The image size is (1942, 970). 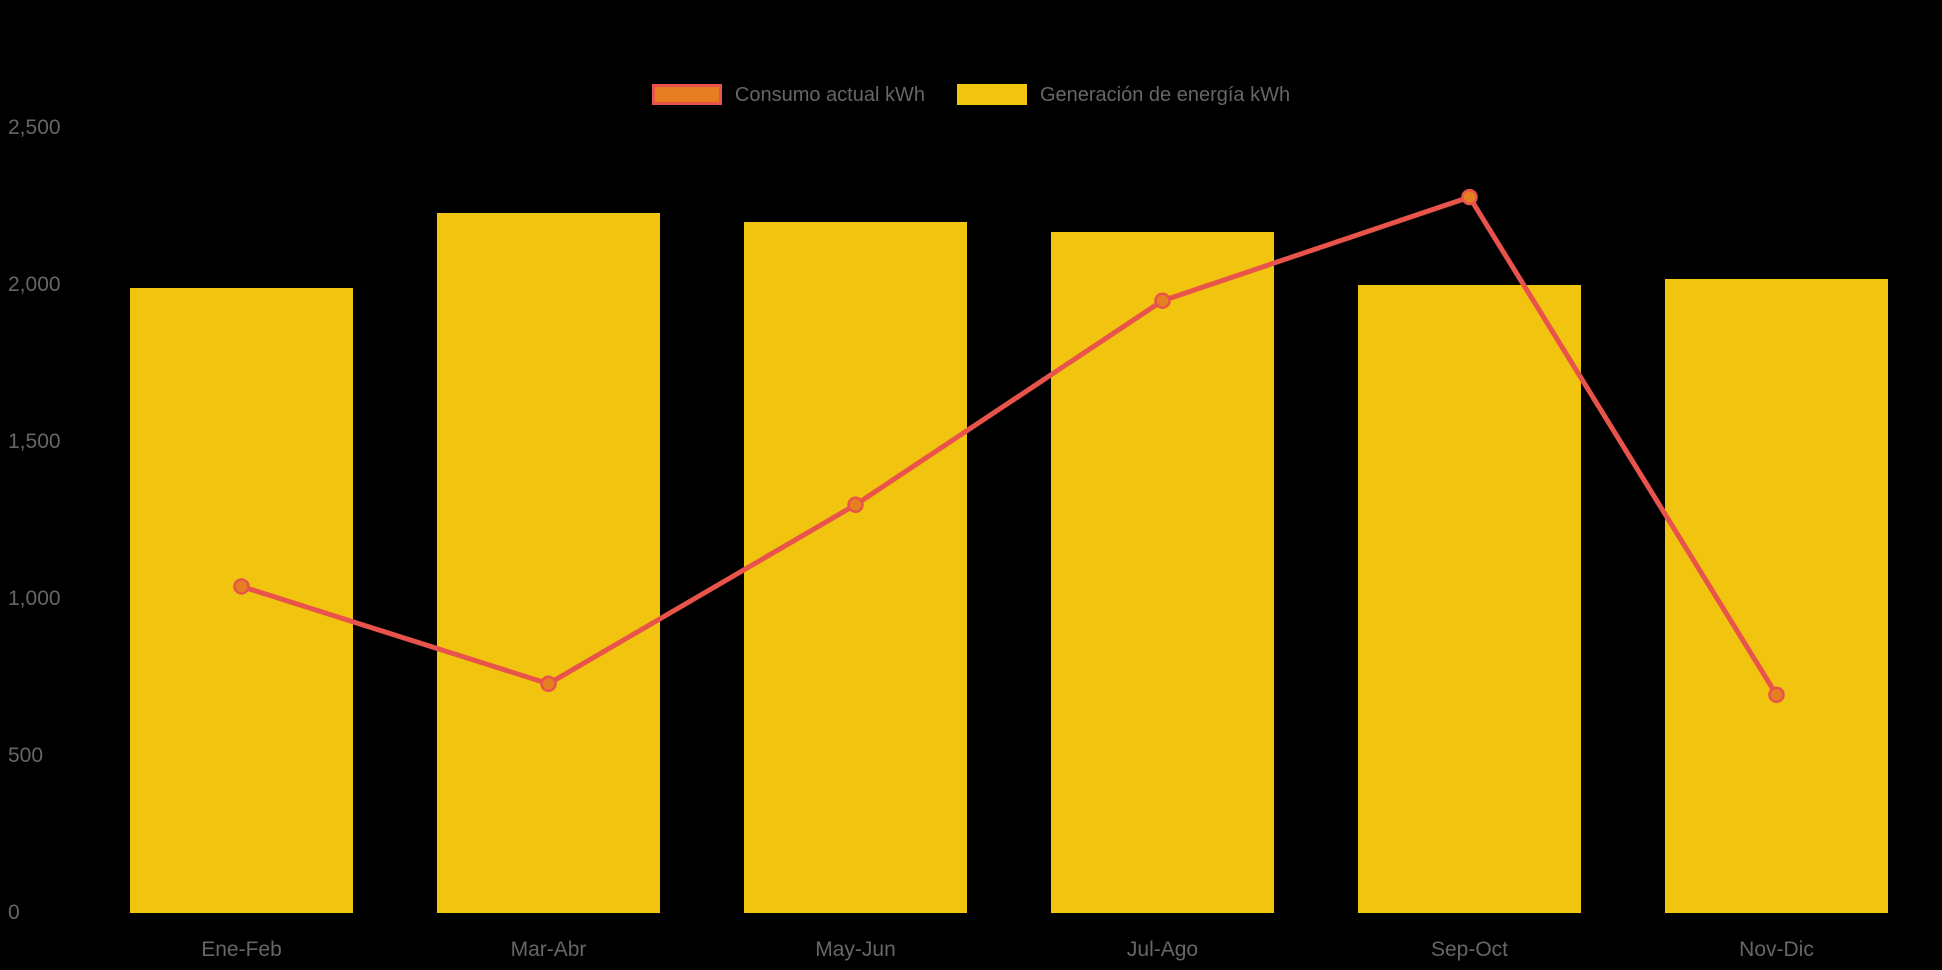 I want to click on x-tick-label-sep-oct: Sep-Oct, so click(x=1469, y=949).